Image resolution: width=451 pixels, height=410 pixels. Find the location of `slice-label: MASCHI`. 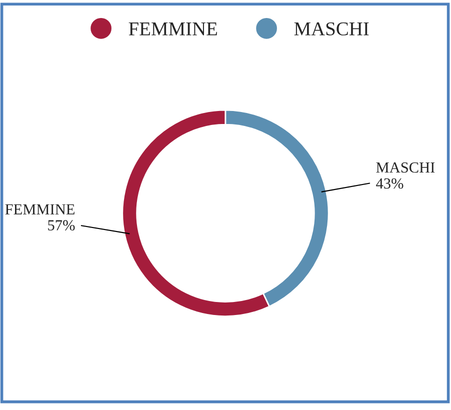

slice-label: MASCHI is located at coordinates (405, 167).